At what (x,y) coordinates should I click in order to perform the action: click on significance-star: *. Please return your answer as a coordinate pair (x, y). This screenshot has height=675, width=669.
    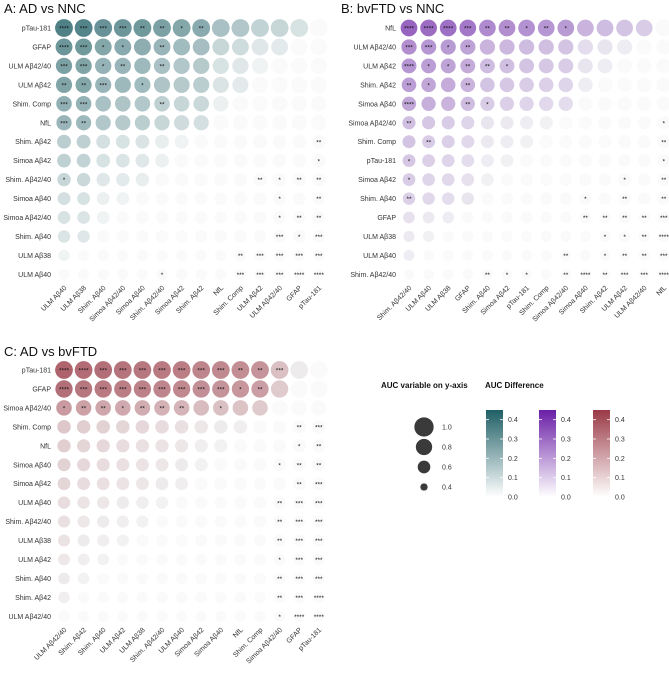
    Looking at the image, I should click on (299, 446).